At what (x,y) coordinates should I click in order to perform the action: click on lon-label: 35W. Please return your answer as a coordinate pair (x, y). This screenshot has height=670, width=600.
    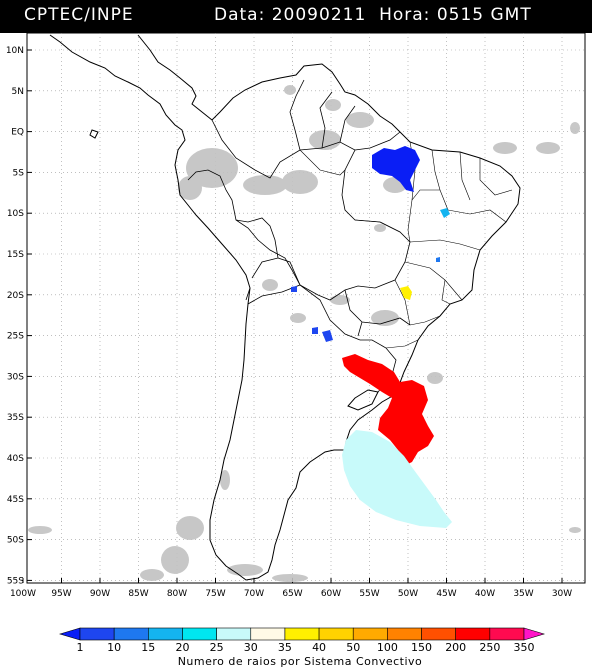
    Looking at the image, I should click on (523, 594).